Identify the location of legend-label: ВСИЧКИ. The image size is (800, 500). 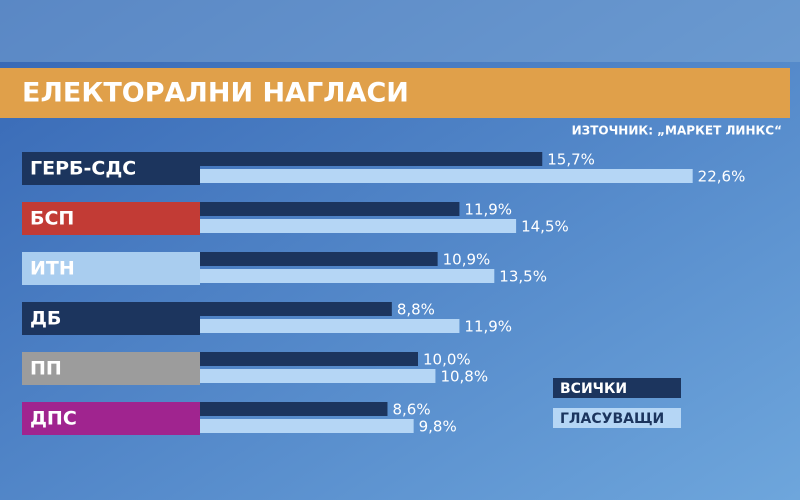
(593, 389).